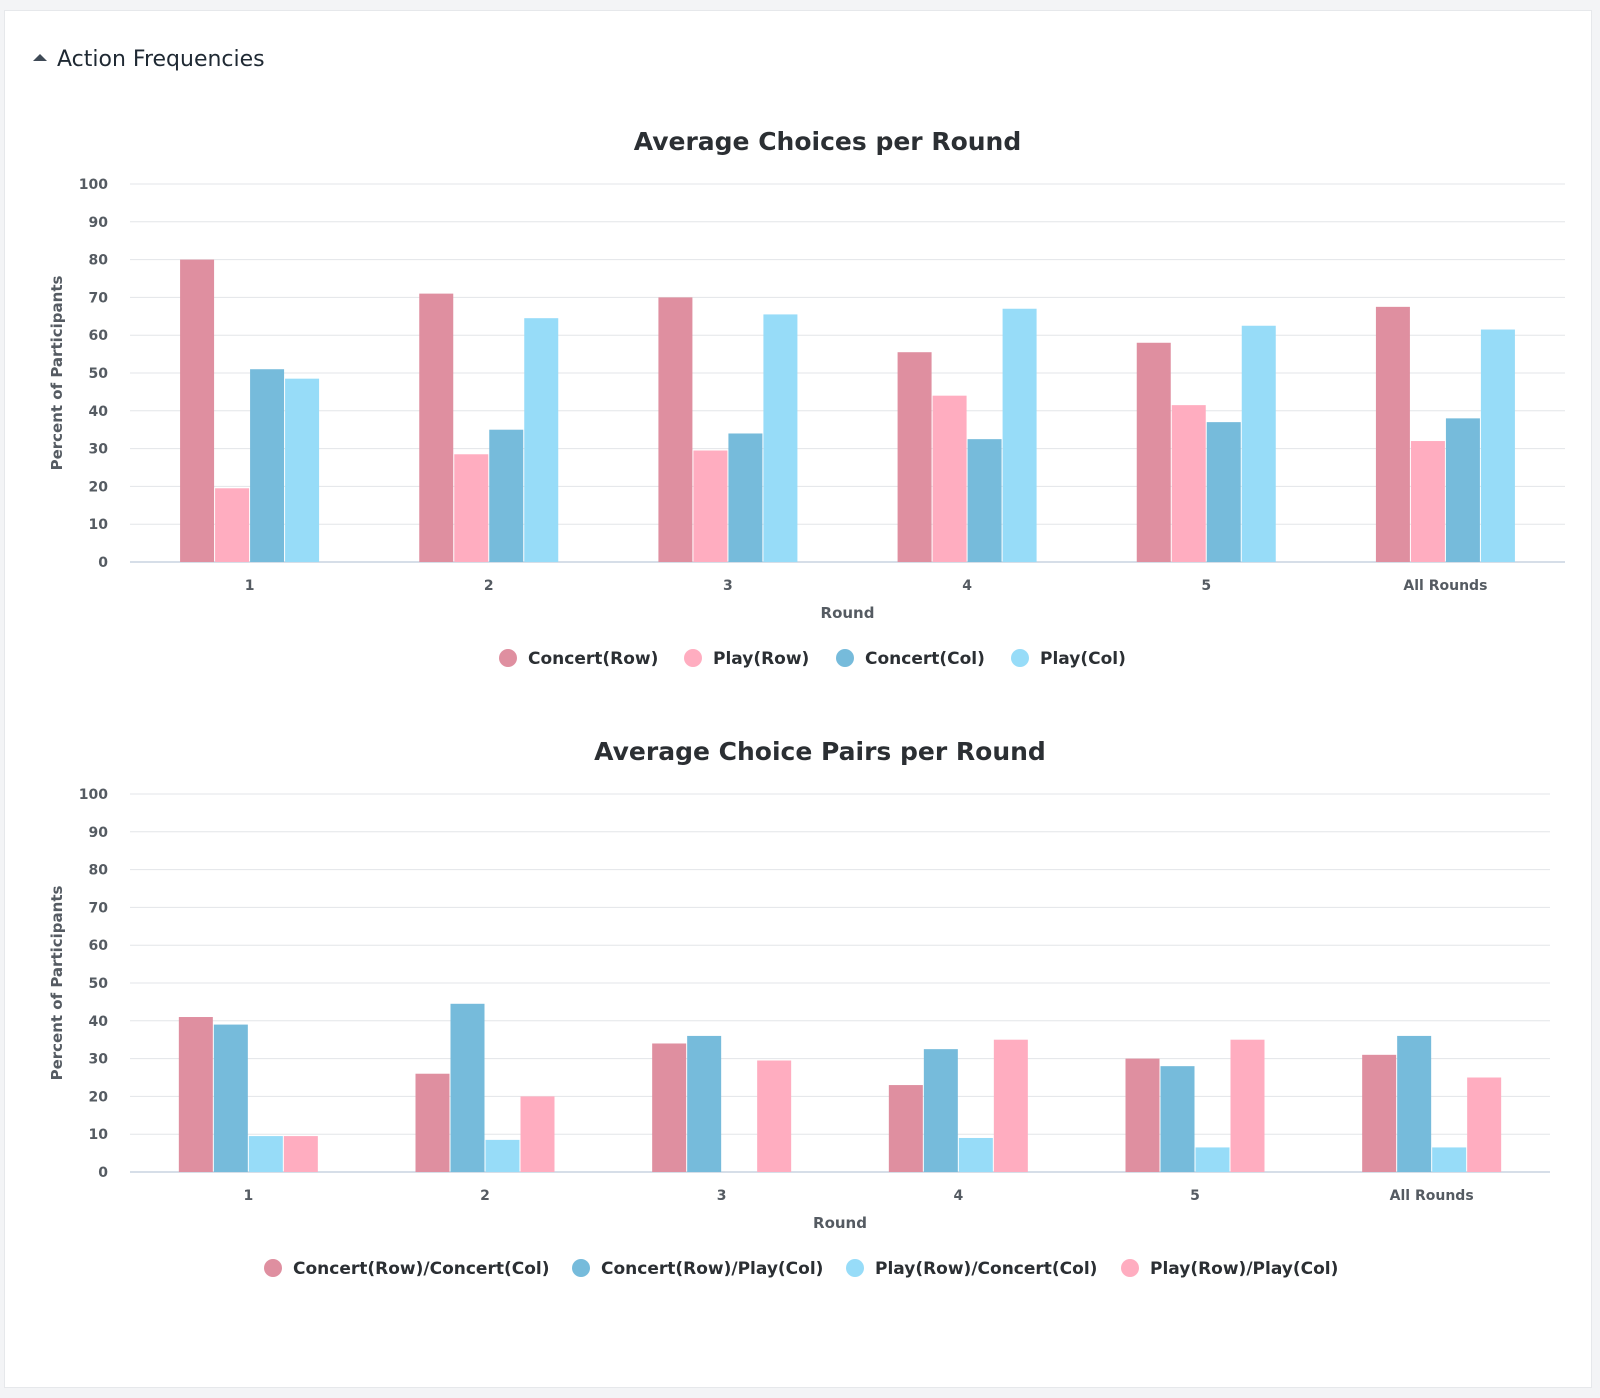 The width and height of the screenshot is (1600, 1398). I want to click on bar-concert-row-round-all-rounds, so click(1392, 434).